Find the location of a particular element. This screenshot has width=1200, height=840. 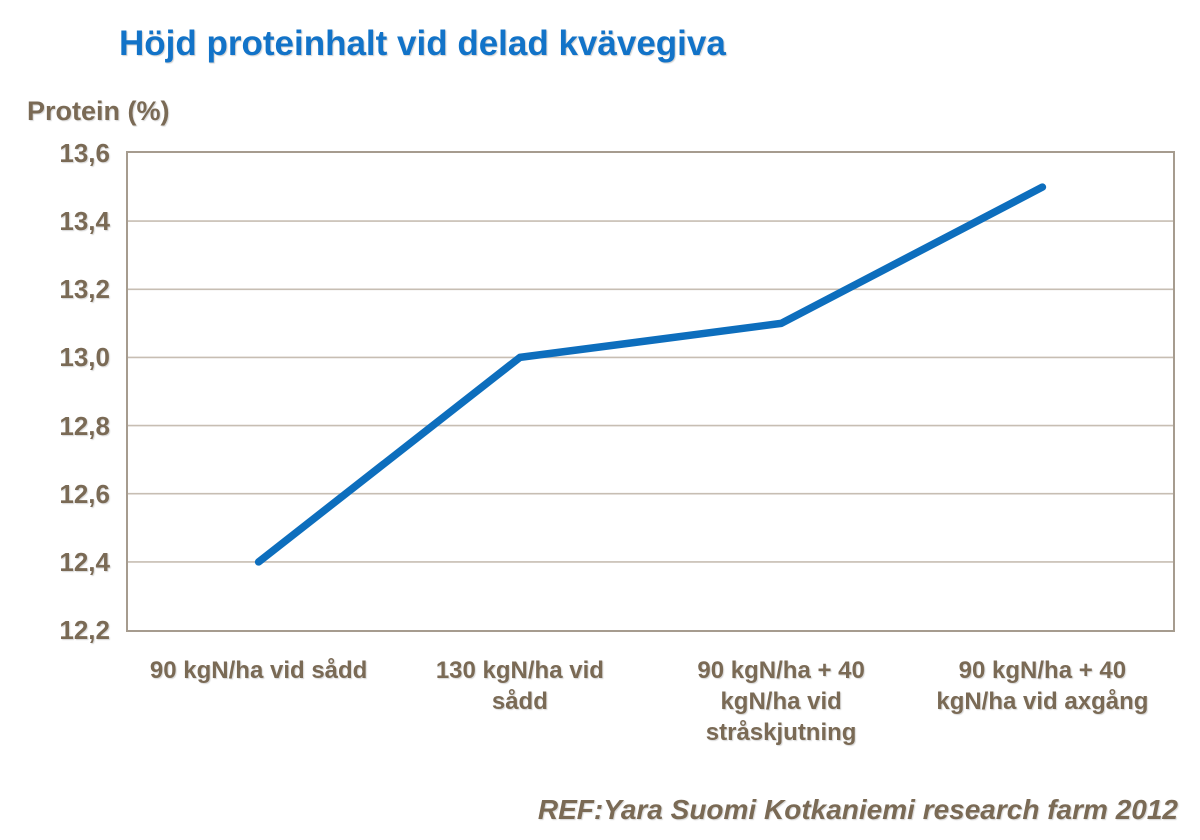

y-tick-label: 12,2 is located at coordinates (84, 630).